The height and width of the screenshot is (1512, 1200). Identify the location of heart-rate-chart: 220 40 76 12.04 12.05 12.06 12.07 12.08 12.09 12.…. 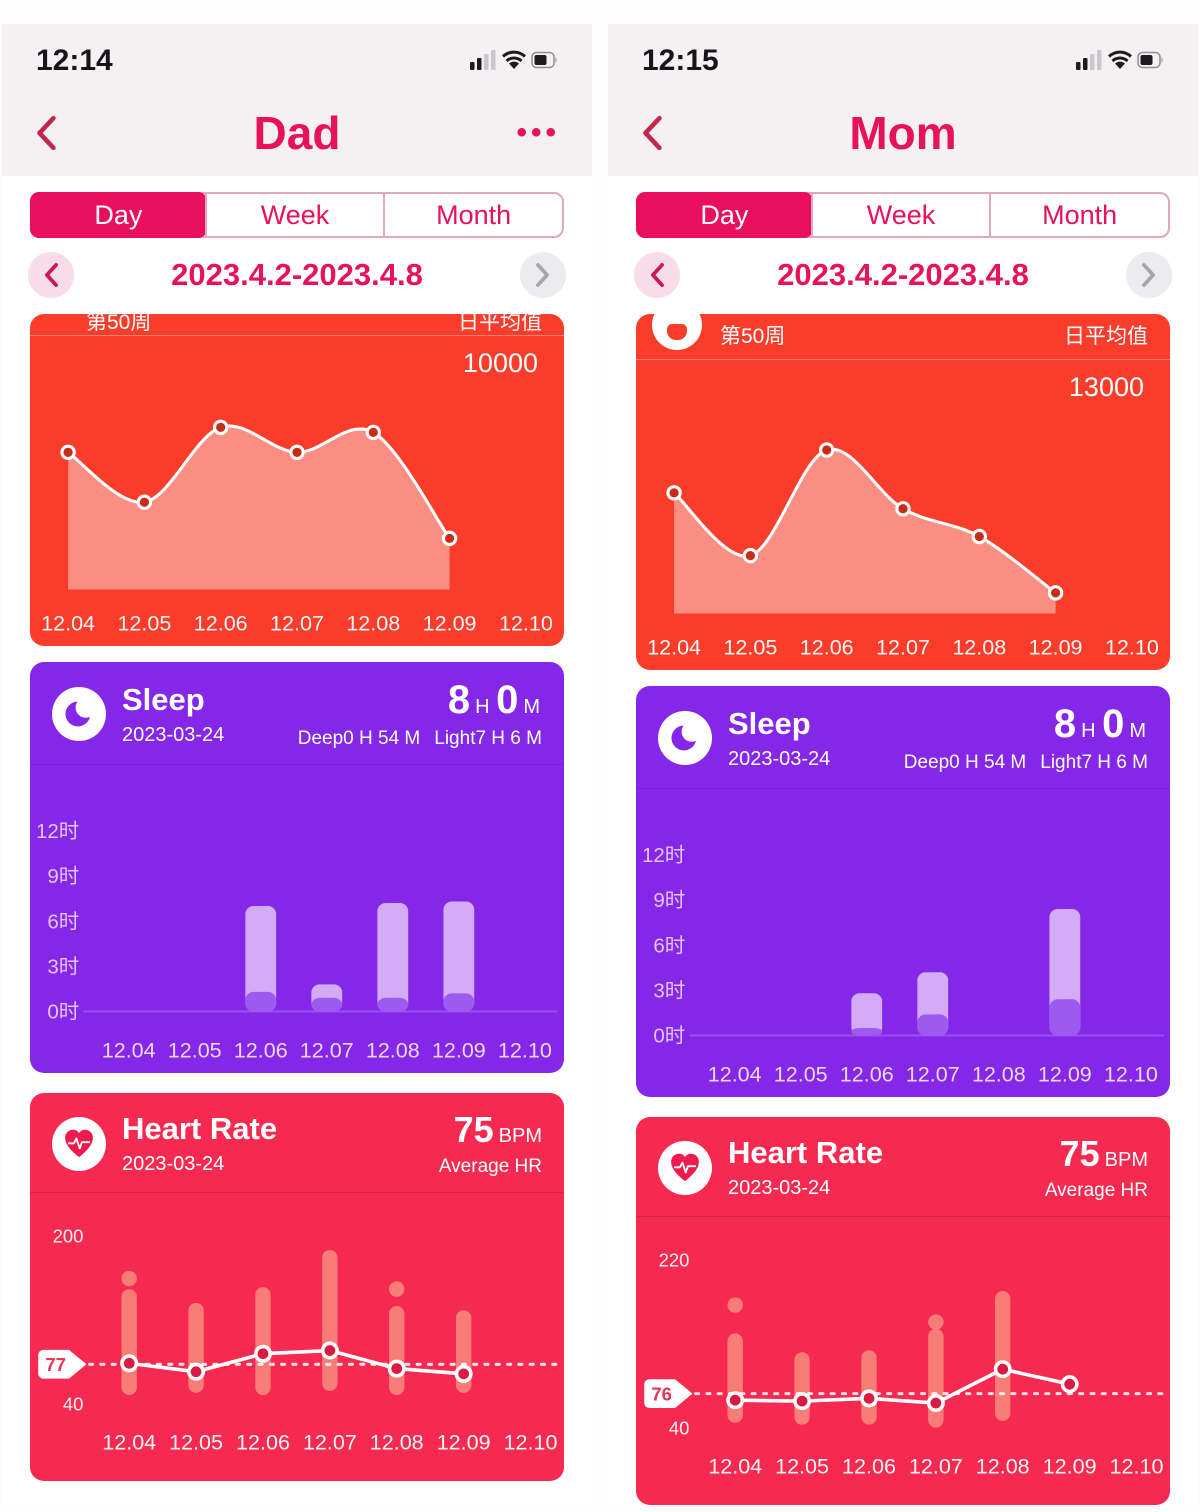
(903, 1364).